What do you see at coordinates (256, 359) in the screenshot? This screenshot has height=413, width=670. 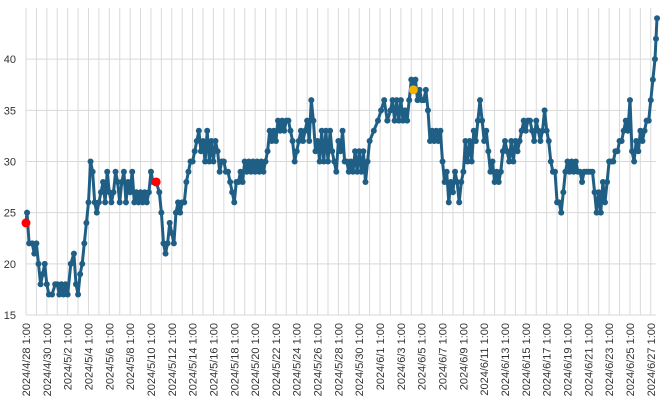 I see `x-tick-label: 2024/5/20 1:00` at bounding box center [256, 359].